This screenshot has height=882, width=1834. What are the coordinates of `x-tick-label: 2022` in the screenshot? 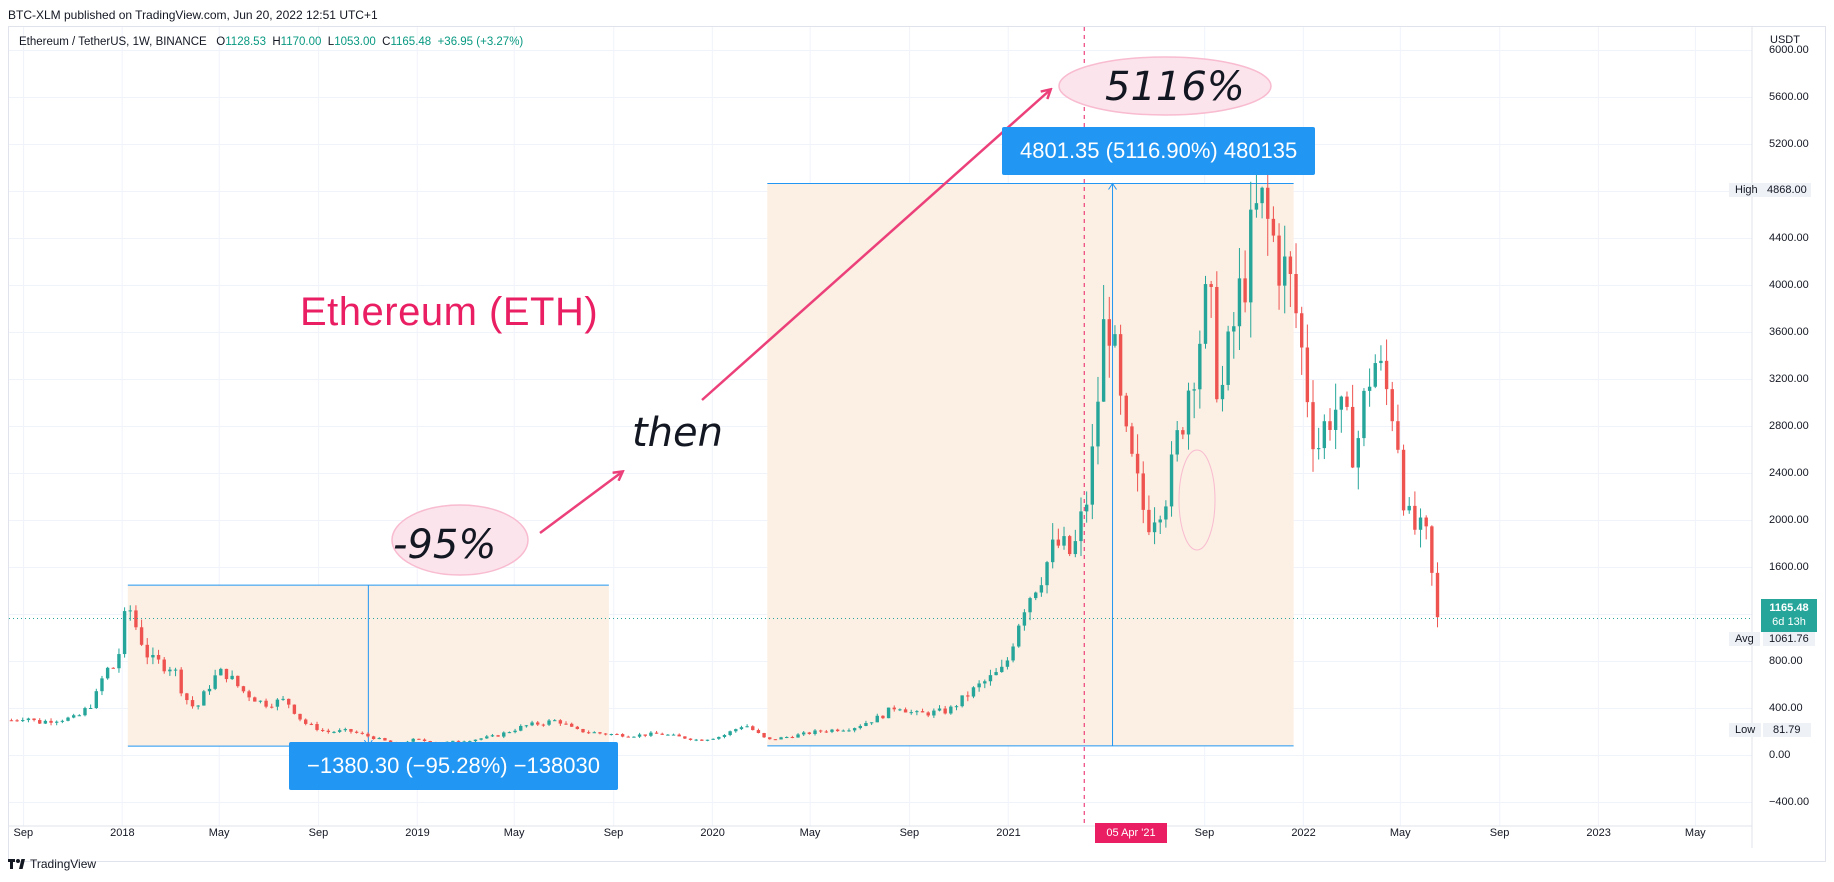 It's located at (1303, 833).